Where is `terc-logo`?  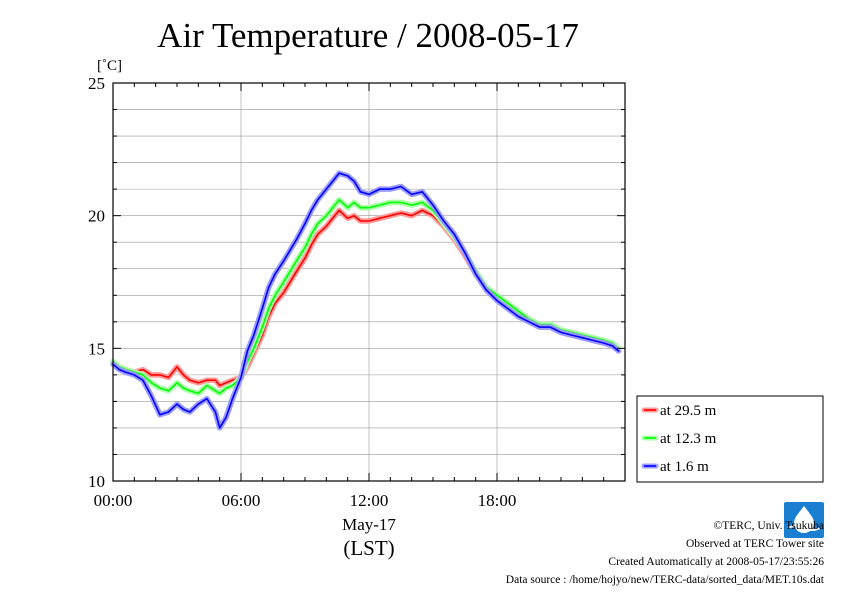 terc-logo is located at coordinates (804, 520).